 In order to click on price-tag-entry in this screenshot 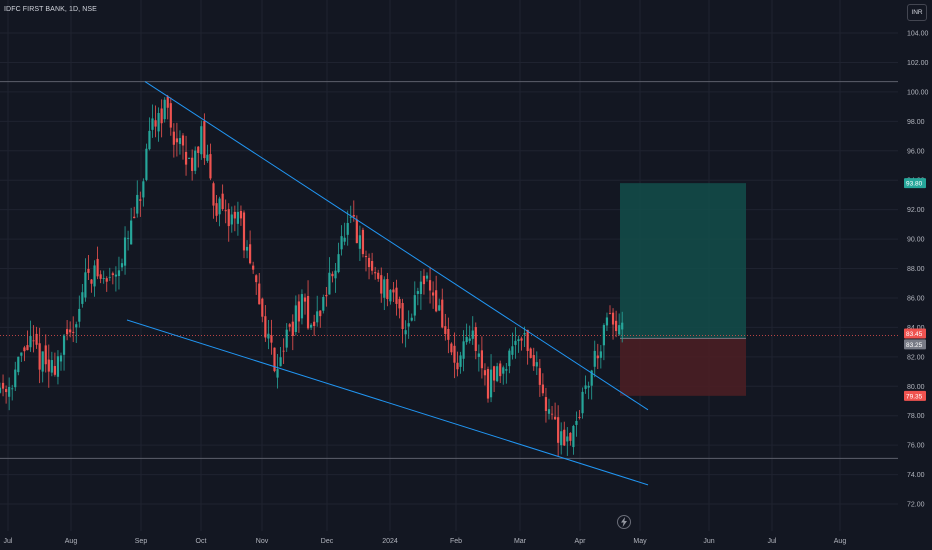, I will do `click(915, 344)`.